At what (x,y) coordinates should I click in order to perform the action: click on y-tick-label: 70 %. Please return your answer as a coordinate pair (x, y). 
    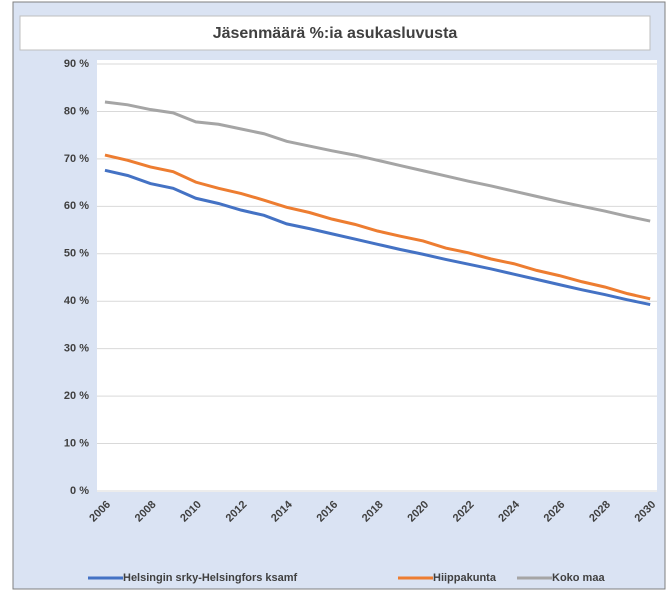
    Looking at the image, I should click on (76, 159).